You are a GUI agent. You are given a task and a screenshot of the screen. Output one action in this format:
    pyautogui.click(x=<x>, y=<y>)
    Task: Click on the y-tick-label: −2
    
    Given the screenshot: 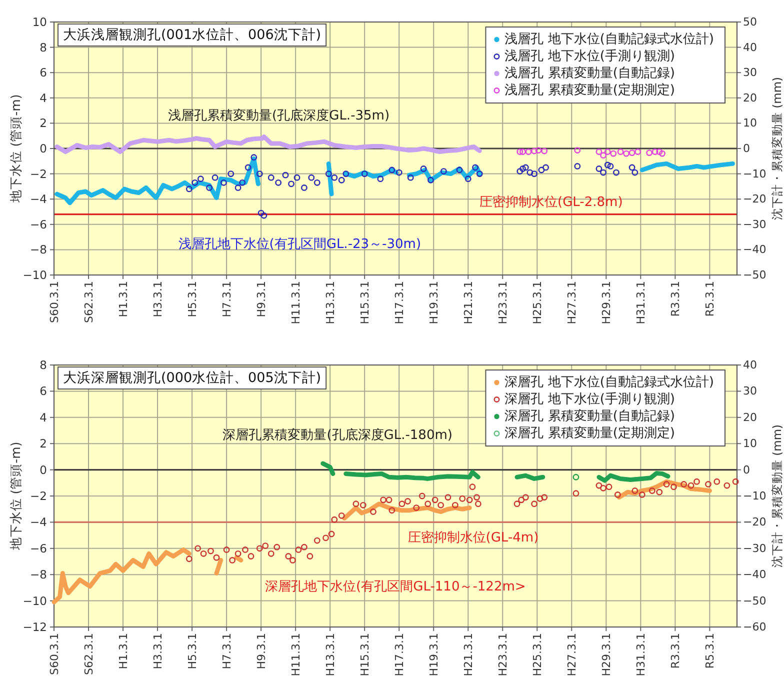 What is the action you would take?
    pyautogui.click(x=38, y=496)
    